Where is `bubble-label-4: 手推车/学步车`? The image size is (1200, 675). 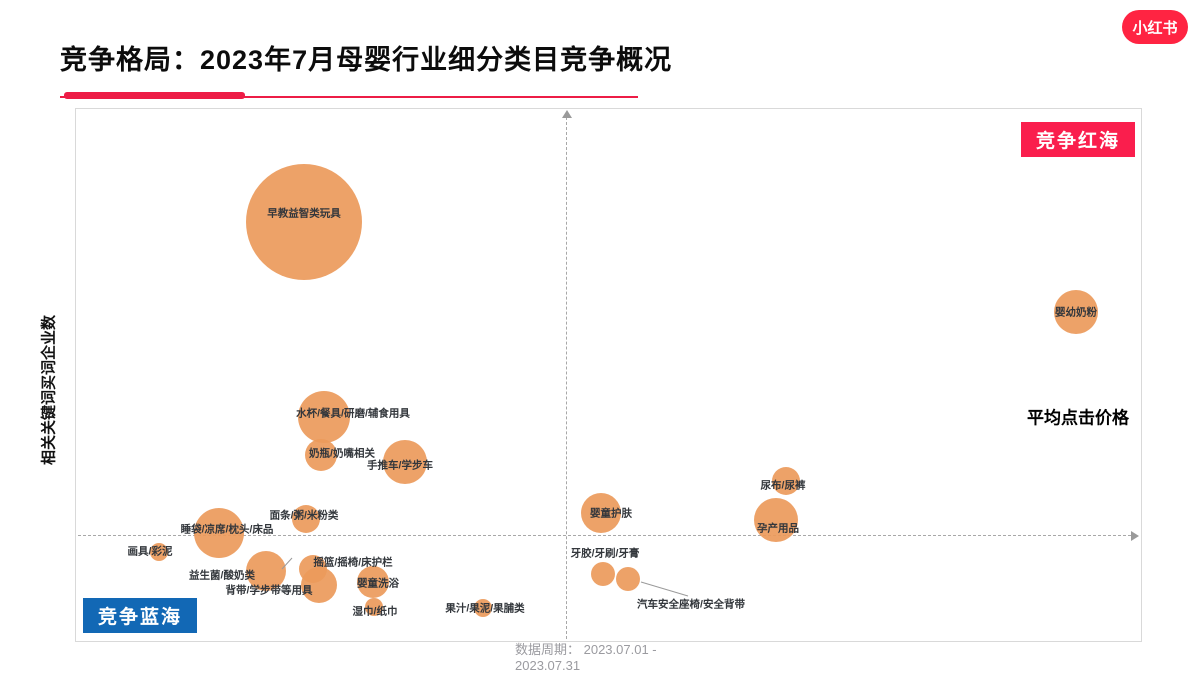
bubble-label-4: 手推车/学步车 is located at coordinates (400, 465).